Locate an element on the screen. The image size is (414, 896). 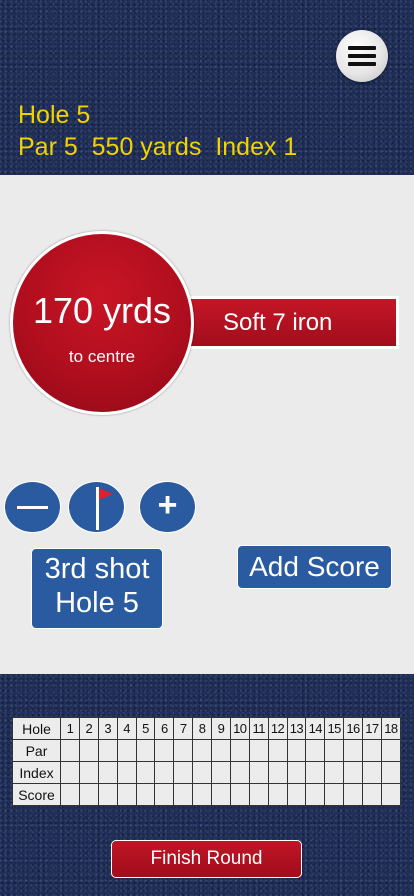
hamburger-menu-icon is located at coordinates (362, 56).